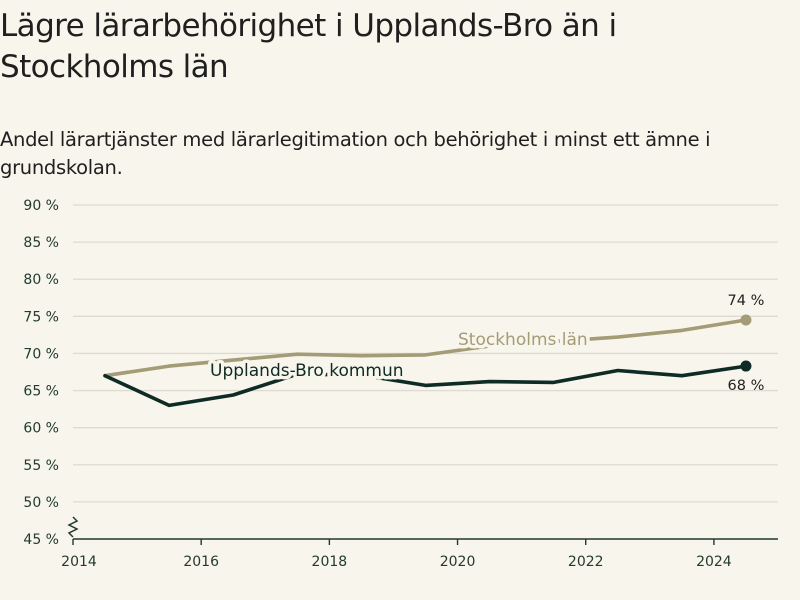  Describe the element at coordinates (73, 527) in the screenshot. I see `axis-break-icon` at that location.